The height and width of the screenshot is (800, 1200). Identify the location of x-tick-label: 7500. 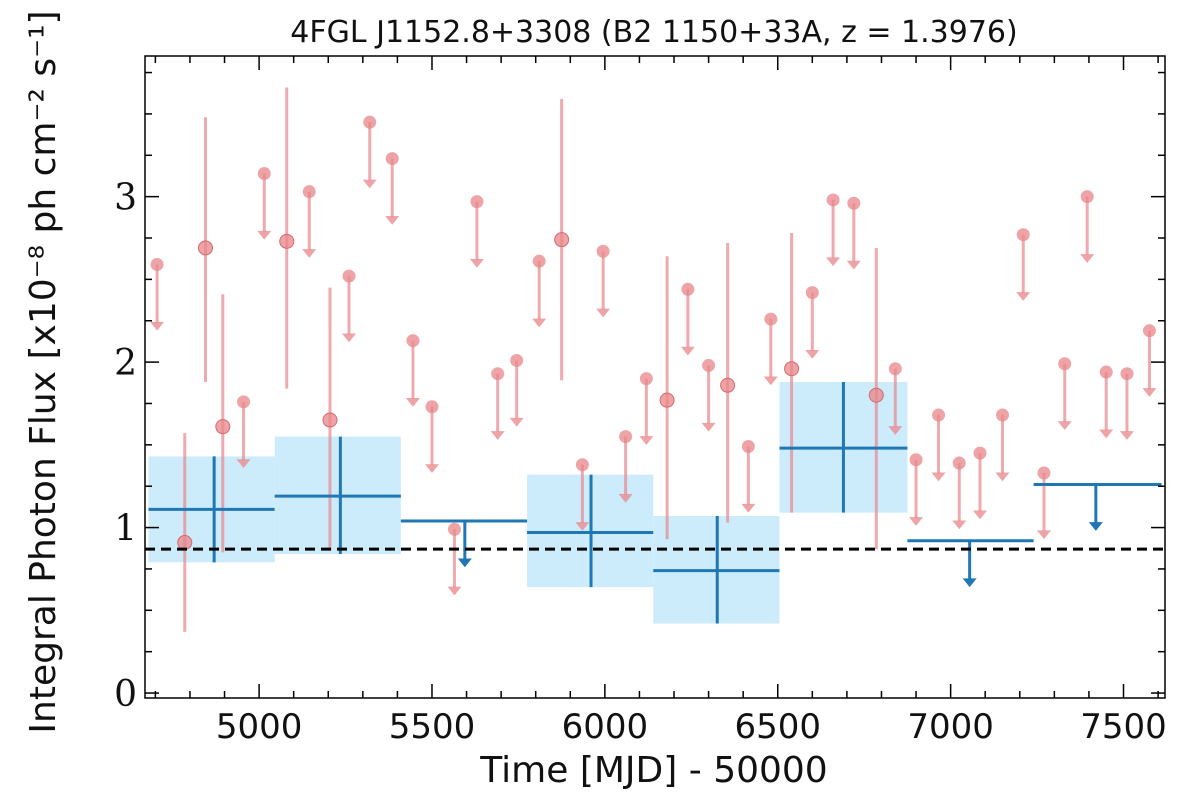
(1123, 727).